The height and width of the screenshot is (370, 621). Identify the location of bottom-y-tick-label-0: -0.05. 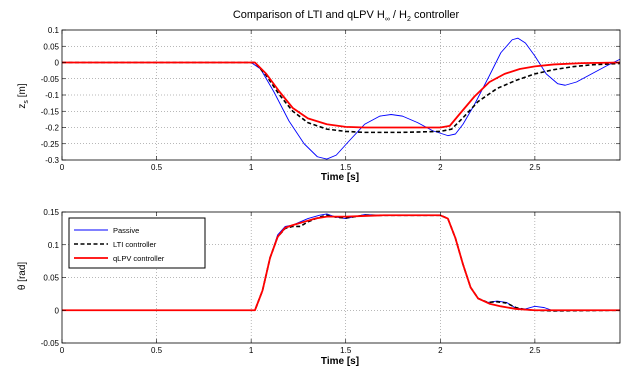
(50, 343).